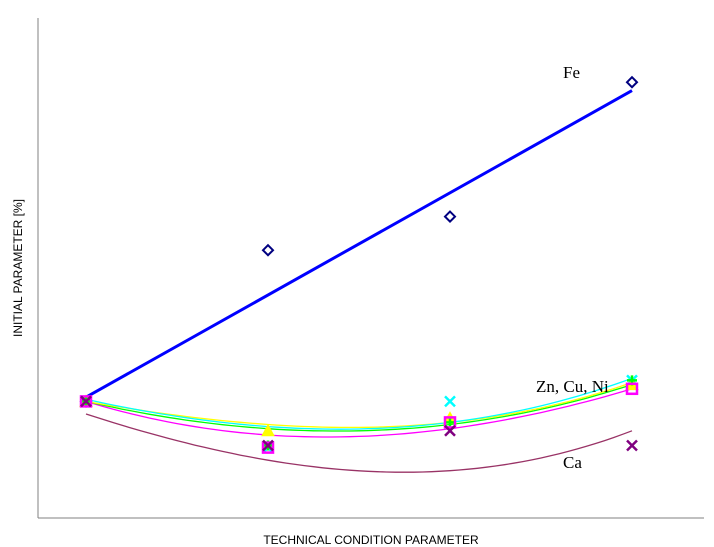  I want to click on x-axis-label: TECHNICAL CONDITION PARAMETER, so click(371, 540).